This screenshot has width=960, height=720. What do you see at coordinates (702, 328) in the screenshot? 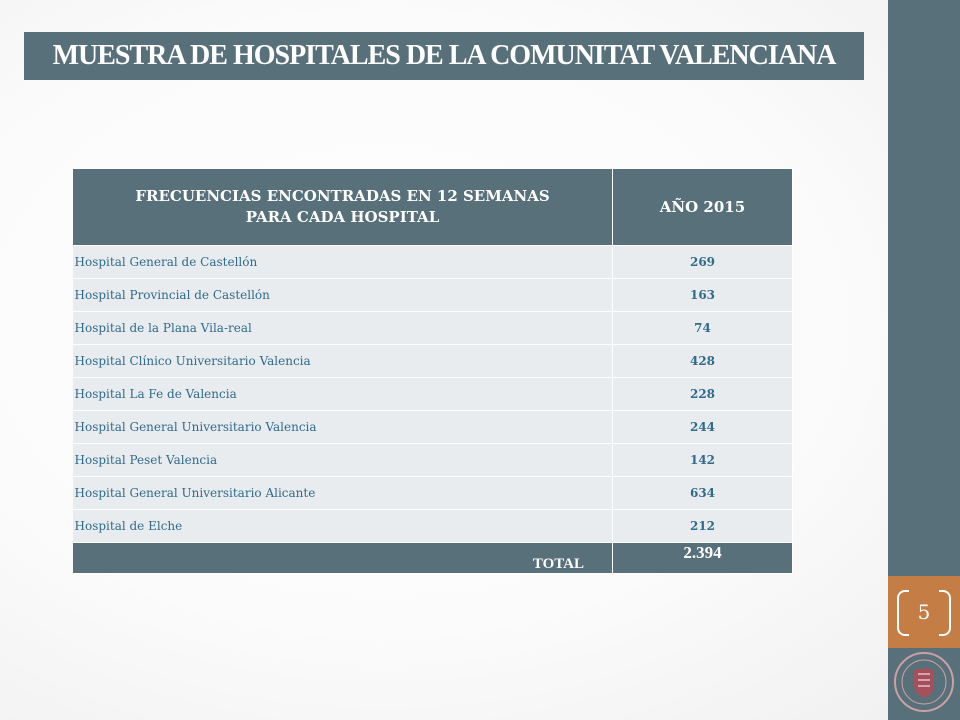
I see `frequency-value: 74` at bounding box center [702, 328].